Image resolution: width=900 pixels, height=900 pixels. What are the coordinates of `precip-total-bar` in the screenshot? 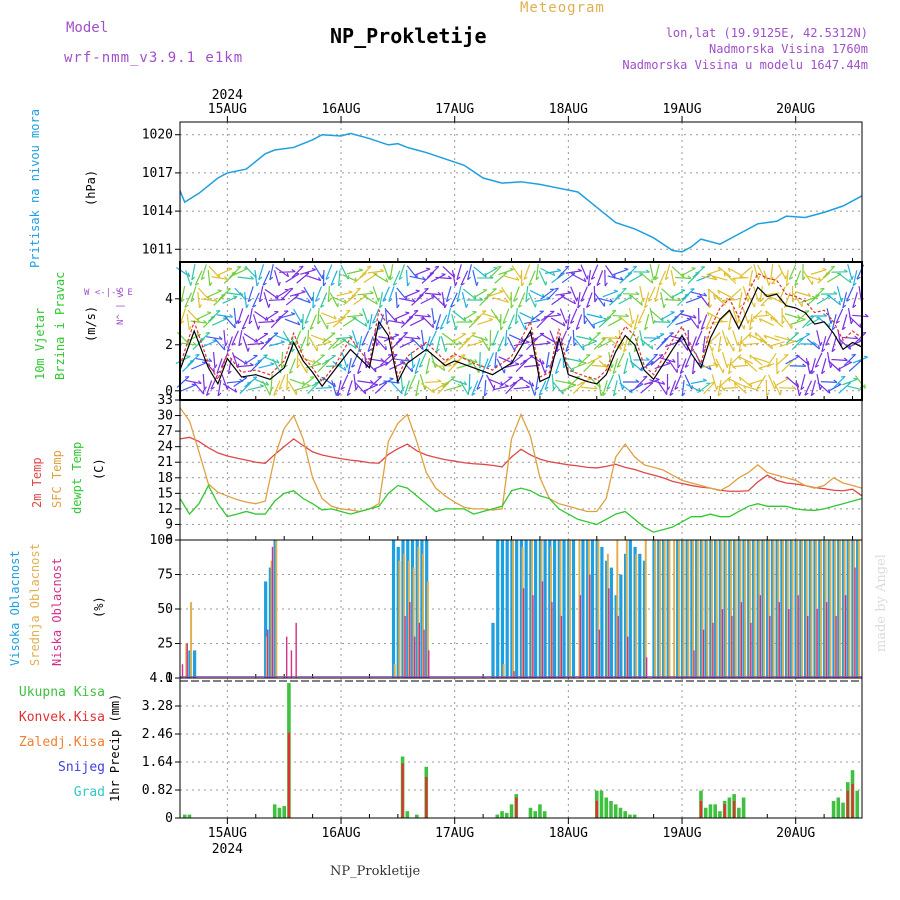 It's located at (502, 814).